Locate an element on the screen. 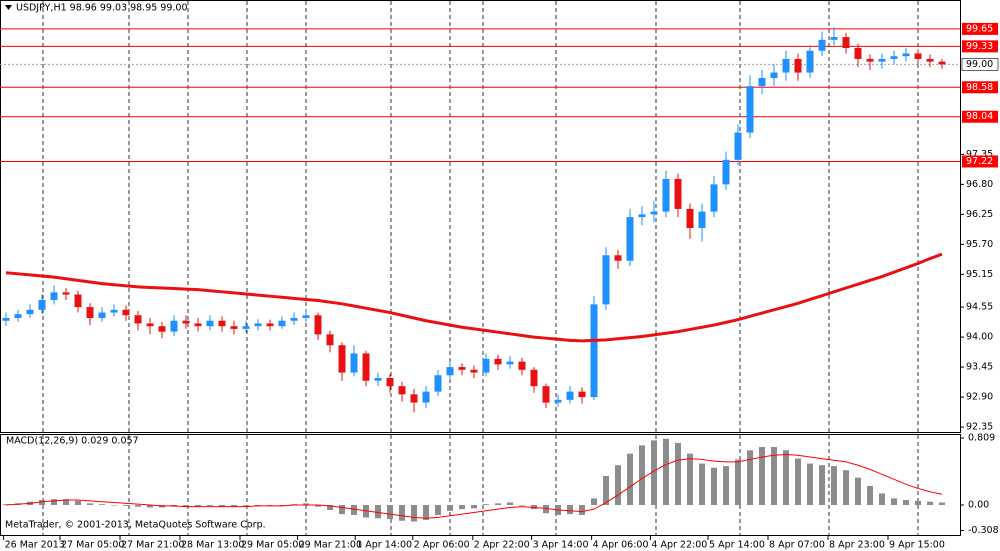 This screenshot has width=1000, height=551. x-tick-label: 8 Apr 07:00 is located at coordinates (797, 545).